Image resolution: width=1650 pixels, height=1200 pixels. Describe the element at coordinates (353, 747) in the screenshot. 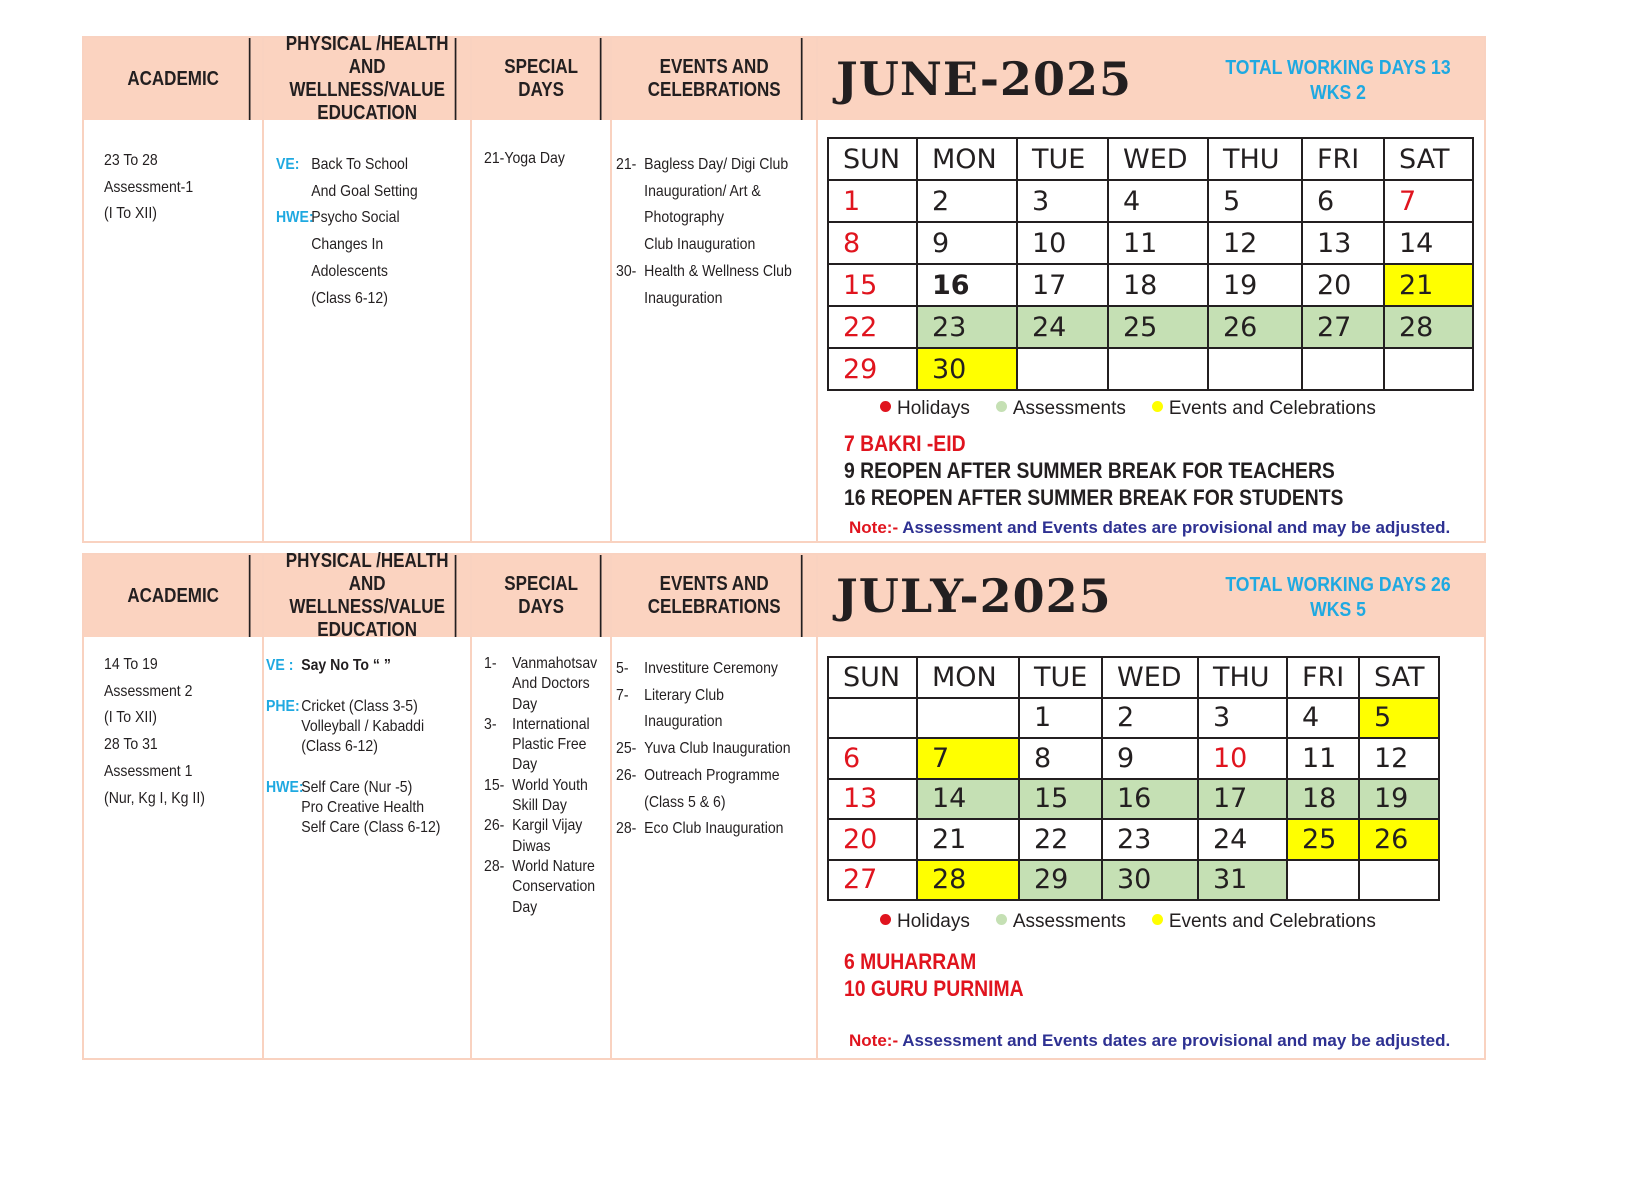

I see `physical-line: (Class 6-12)` at that location.